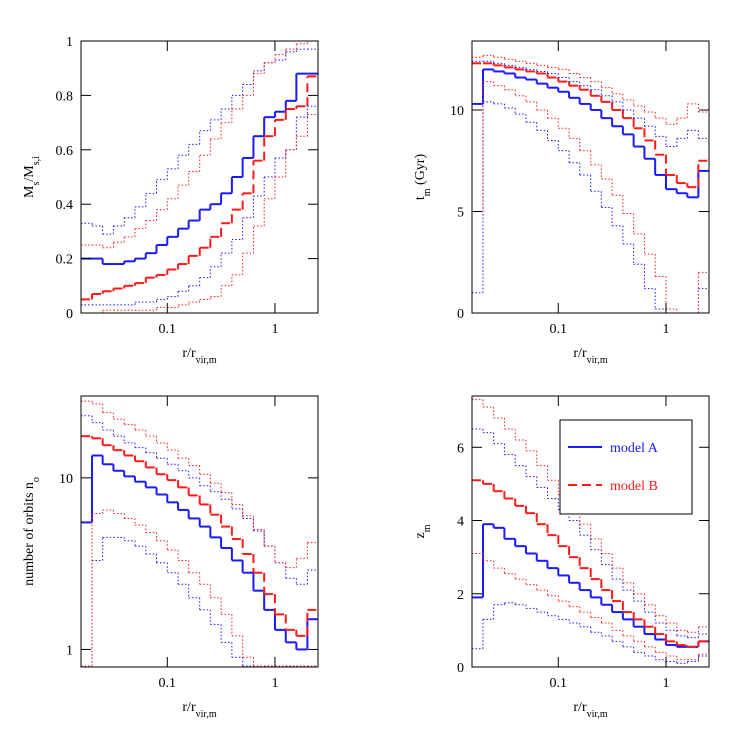 The height and width of the screenshot is (747, 747). Describe the element at coordinates (29, 173) in the screenshot. I see `y-axis-label-part: /M` at that location.